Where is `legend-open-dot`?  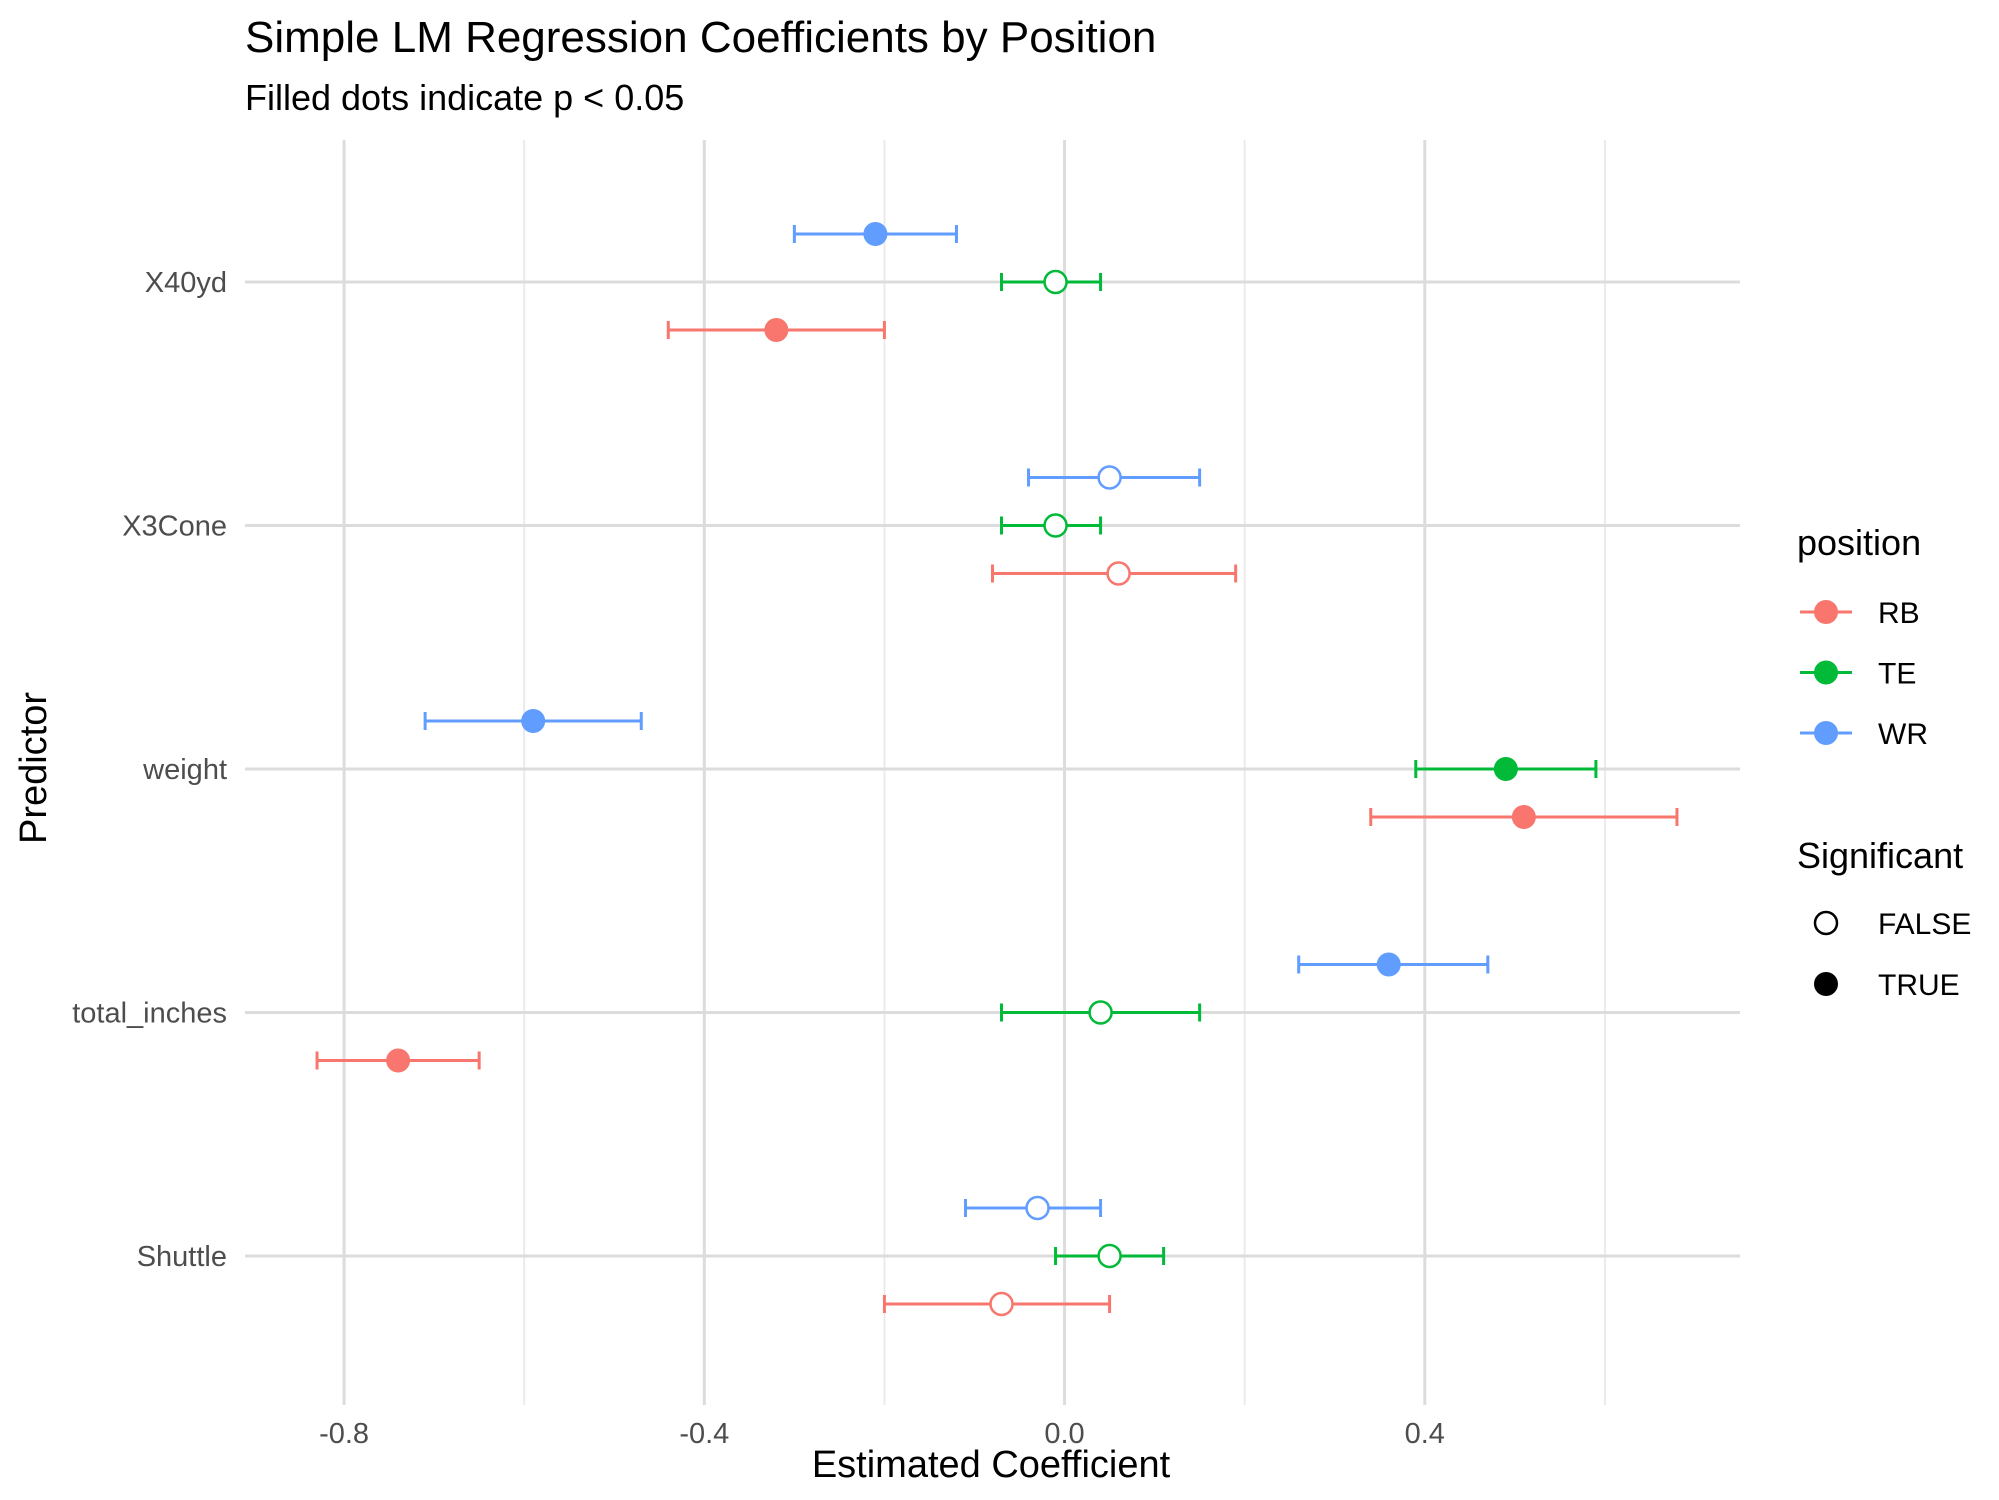 legend-open-dot is located at coordinates (1826, 923).